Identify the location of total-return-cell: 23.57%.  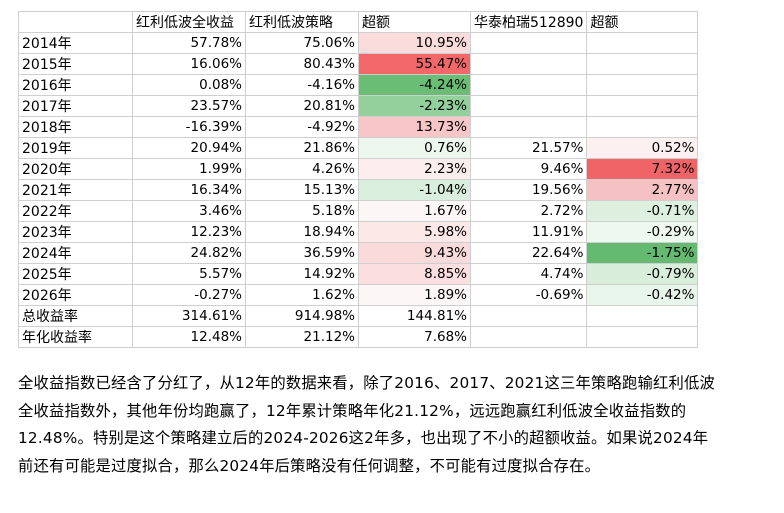
(189, 106).